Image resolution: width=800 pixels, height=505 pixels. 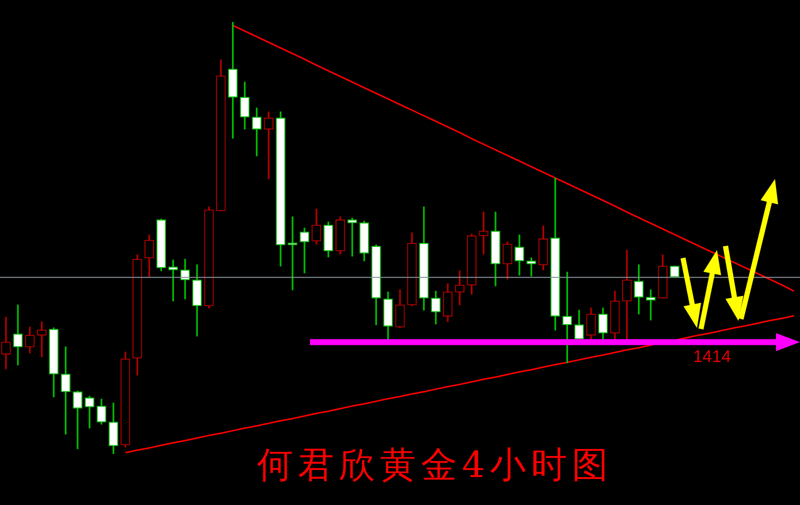 What do you see at coordinates (712, 356) in the screenshot?
I see `annotation: 1414` at bounding box center [712, 356].